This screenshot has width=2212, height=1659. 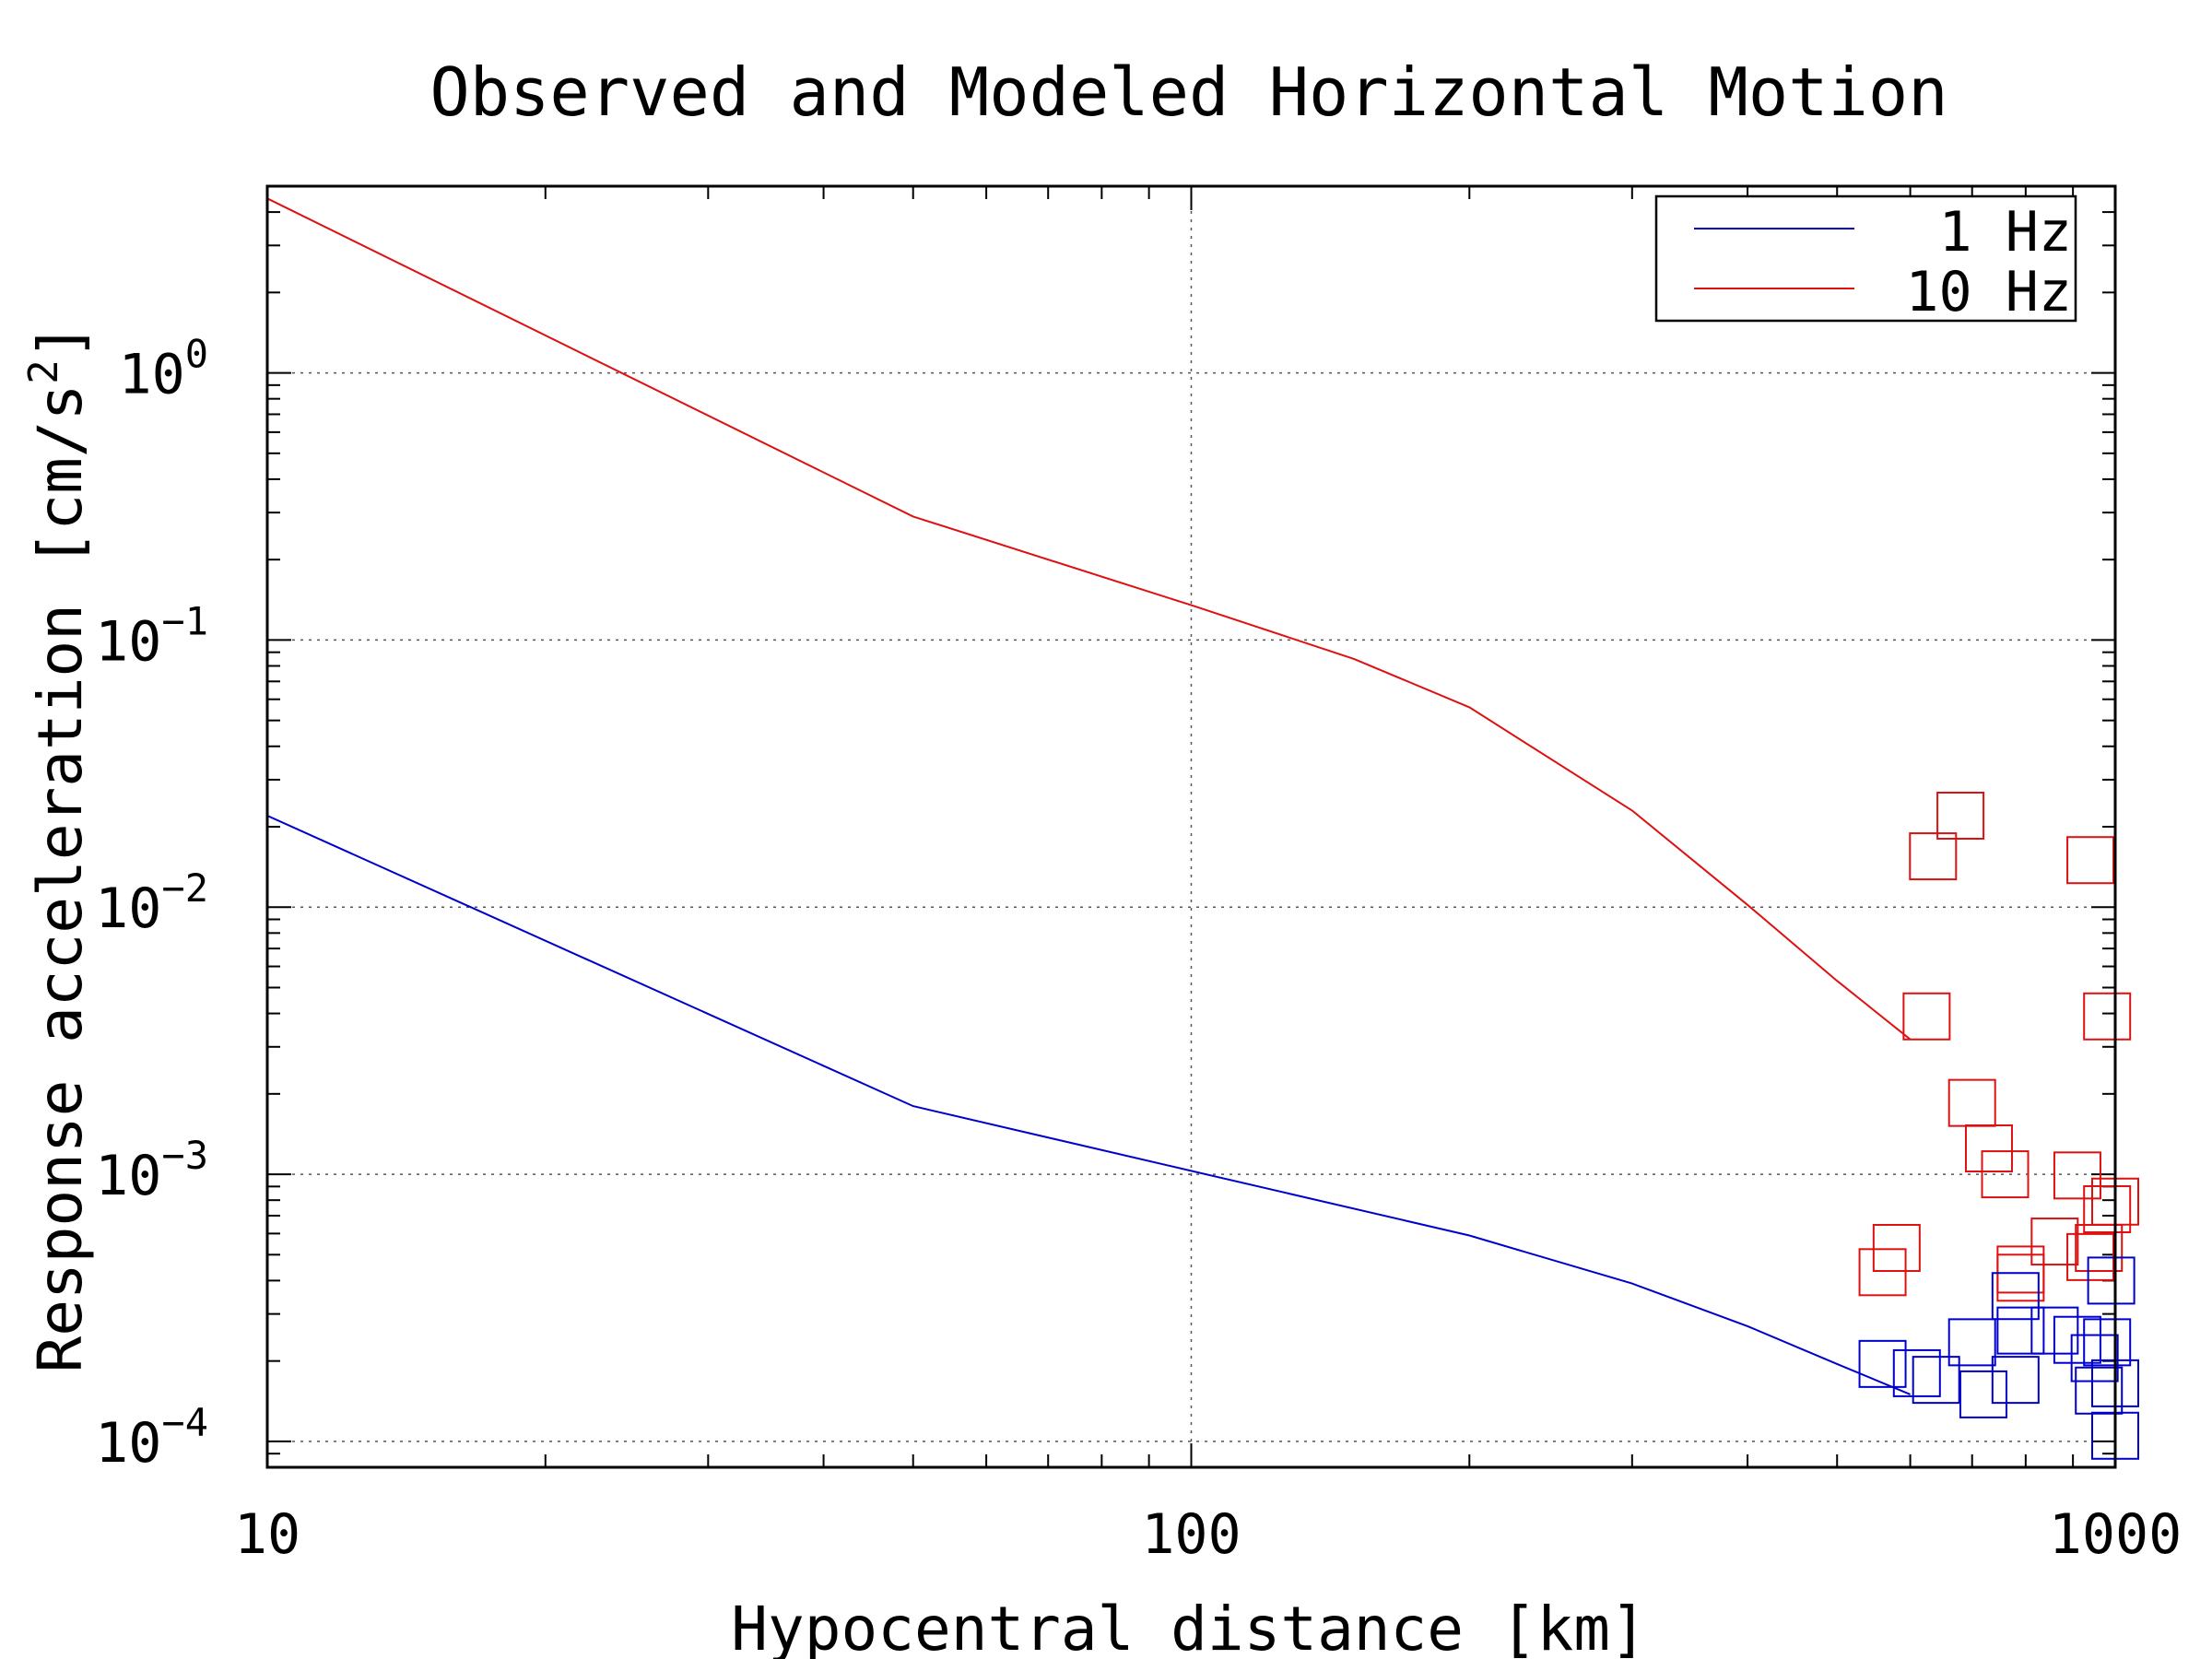 What do you see at coordinates (1988, 292) in the screenshot?
I see `legend-label-10hz: 10 Hz` at bounding box center [1988, 292].